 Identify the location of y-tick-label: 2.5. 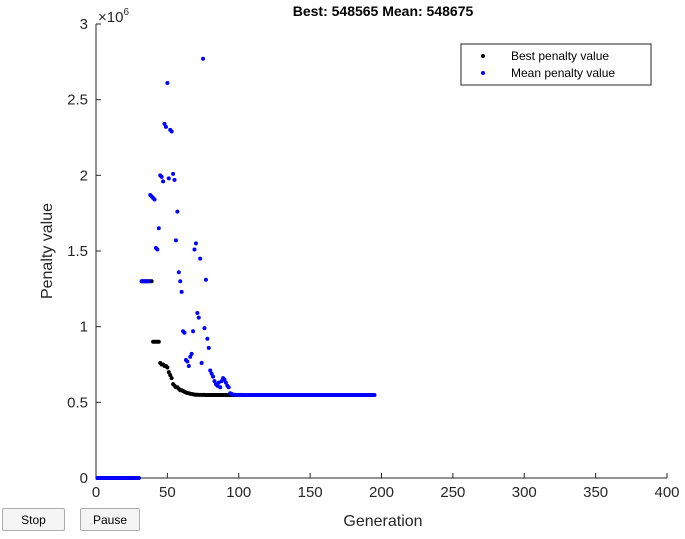
(77, 100).